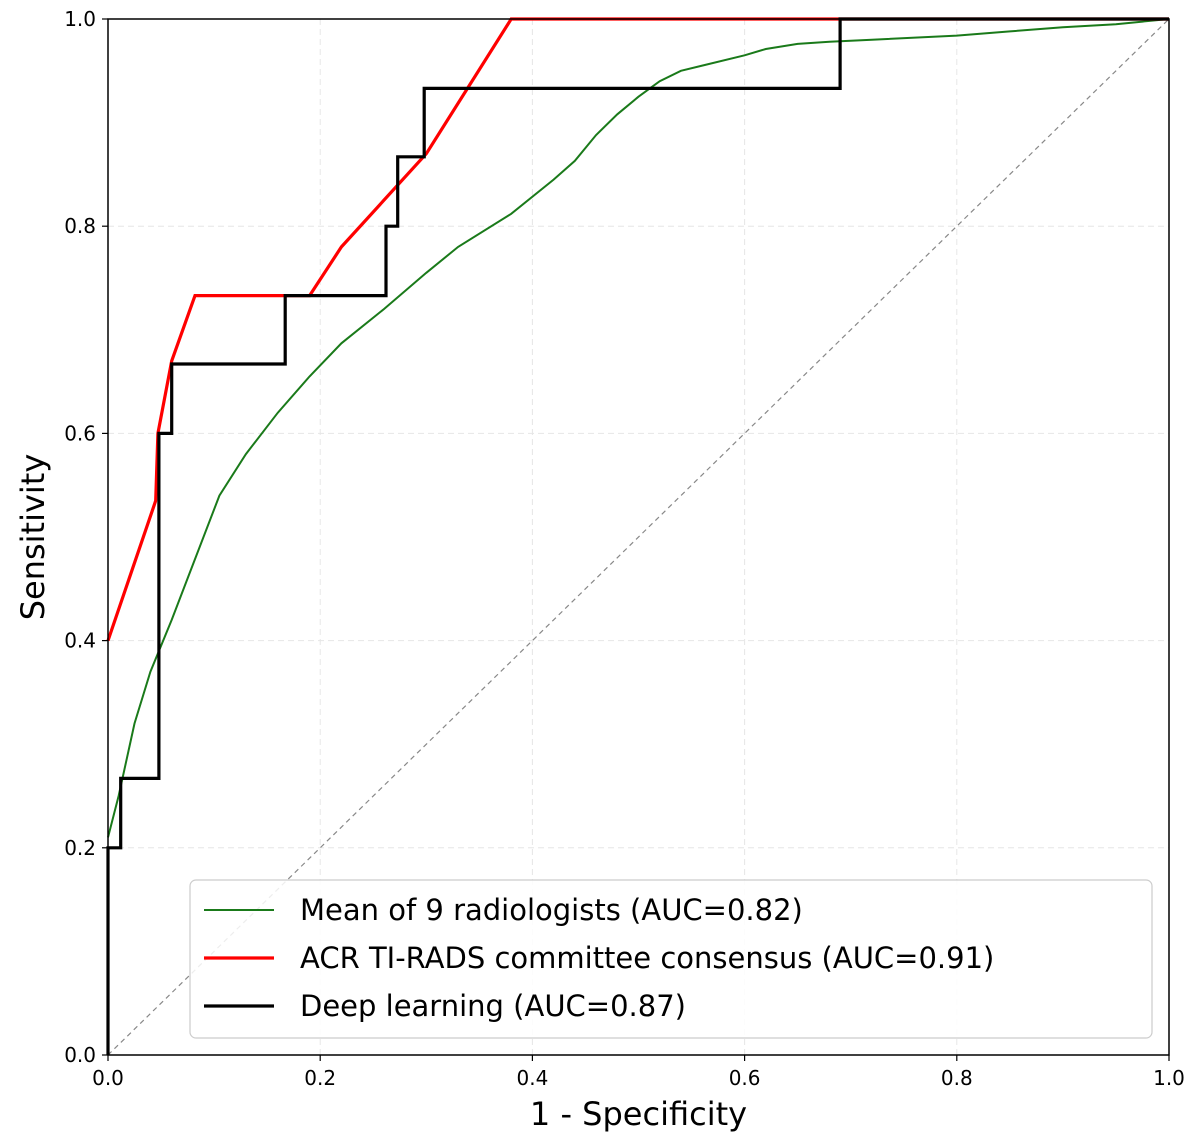  I want to click on x-tick-label-2: 0.4, so click(532, 1078).